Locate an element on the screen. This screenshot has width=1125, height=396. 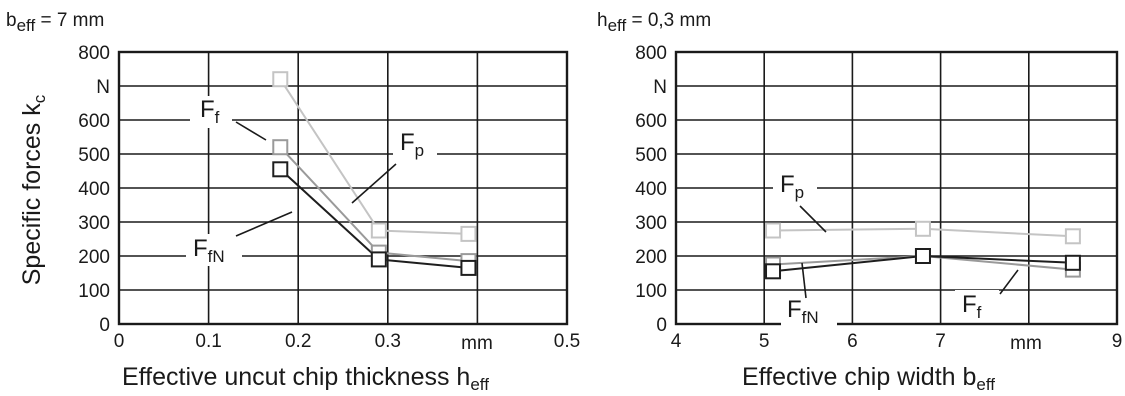
x-tick-labels: 4 5 6 7 9 is located at coordinates (897, 341).